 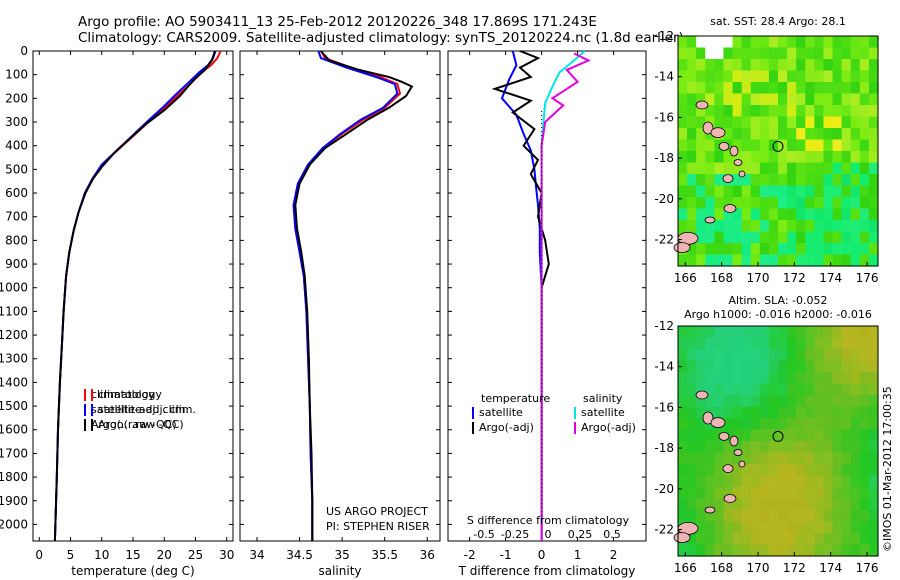 I want to click on depth-tick-label: 100, so click(x=16, y=75).